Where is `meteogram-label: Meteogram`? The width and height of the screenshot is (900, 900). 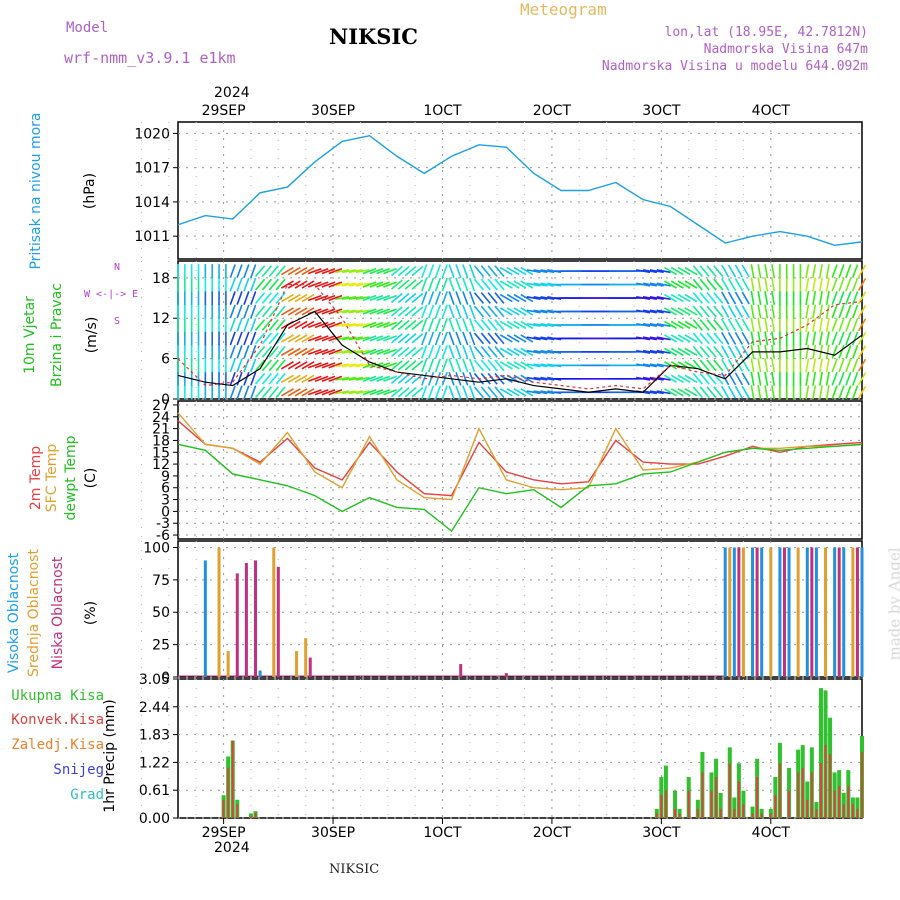 meteogram-label: Meteogram is located at coordinates (563, 9).